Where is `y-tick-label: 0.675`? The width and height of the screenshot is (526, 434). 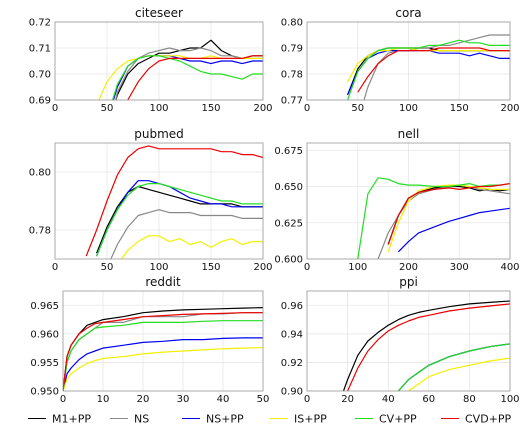
y-tick-label: 0.675 is located at coordinates (288, 151).